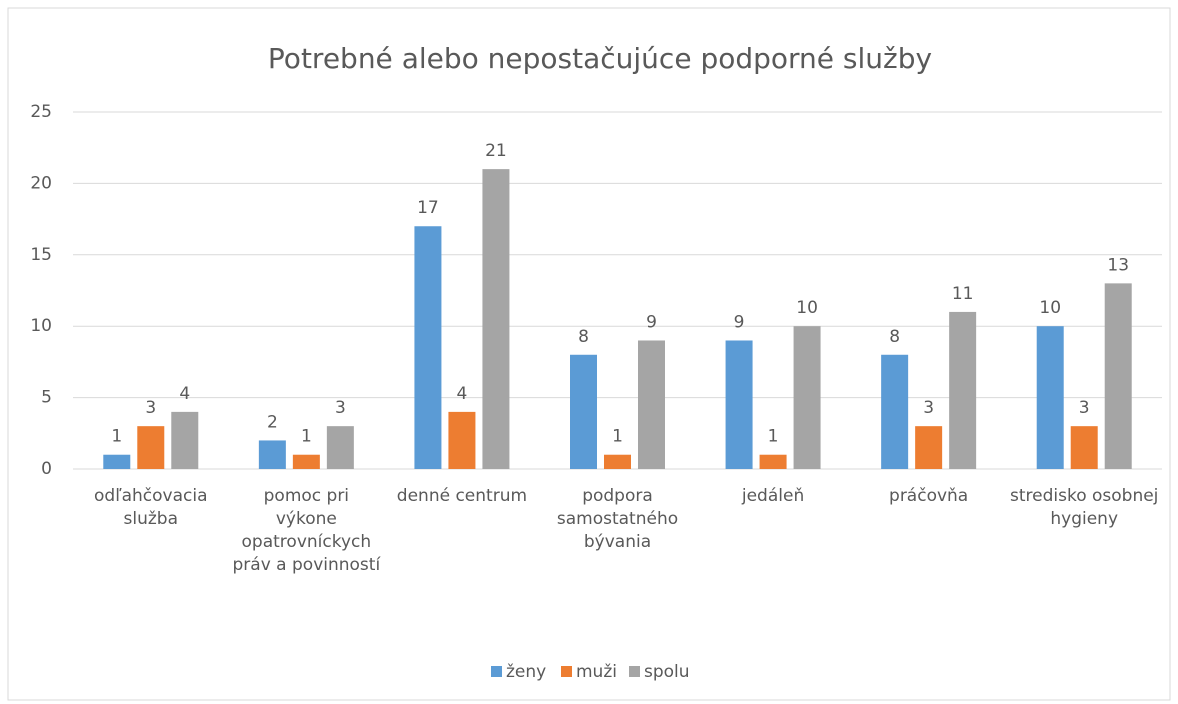 The image size is (1178, 704). What do you see at coordinates (46, 398) in the screenshot?
I see `y-tick-label: 5` at bounding box center [46, 398].